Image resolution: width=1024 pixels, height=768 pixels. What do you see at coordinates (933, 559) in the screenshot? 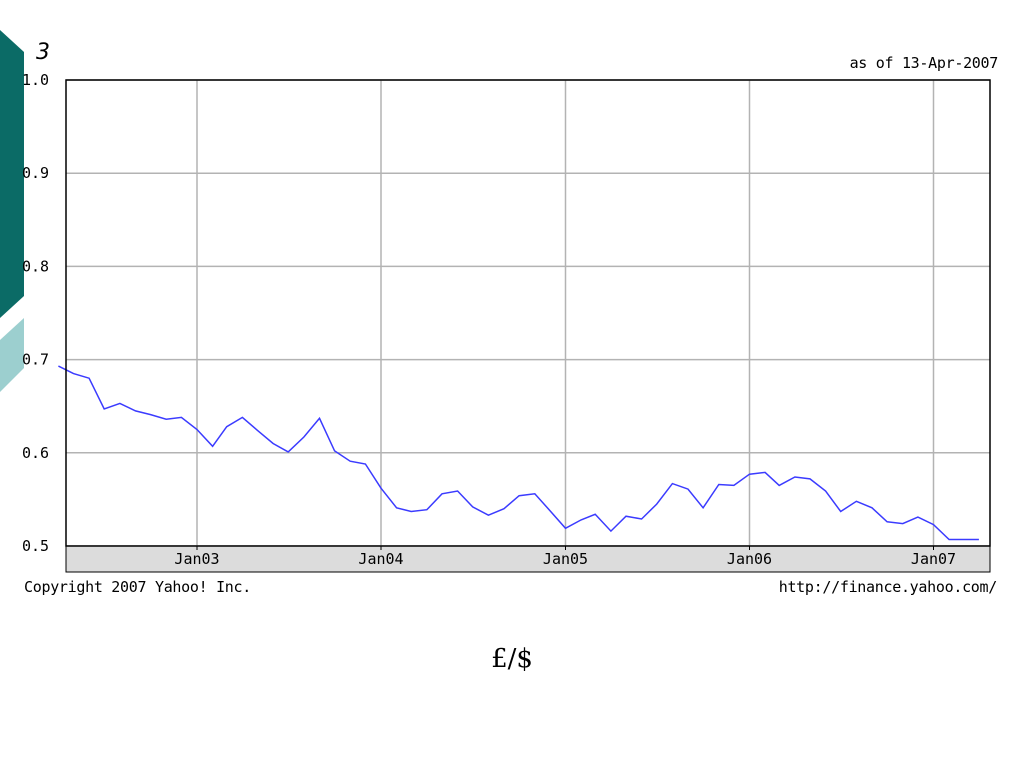
I see `x-tick-label: Jan07` at bounding box center [933, 559].